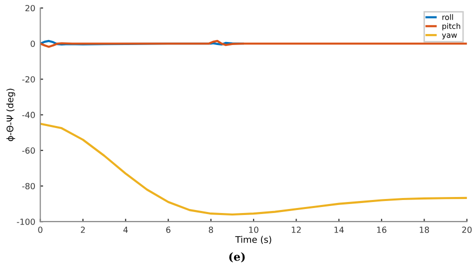  What do you see at coordinates (424, 229) in the screenshot?
I see `x-tick-label: 18` at bounding box center [424, 229].